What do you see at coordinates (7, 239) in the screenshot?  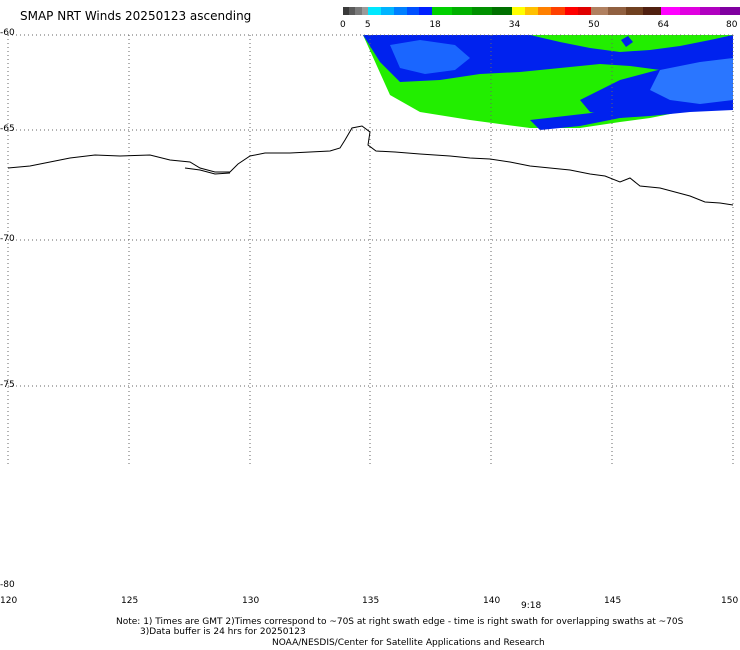 I see `lat-label-70: -70` at bounding box center [7, 239].